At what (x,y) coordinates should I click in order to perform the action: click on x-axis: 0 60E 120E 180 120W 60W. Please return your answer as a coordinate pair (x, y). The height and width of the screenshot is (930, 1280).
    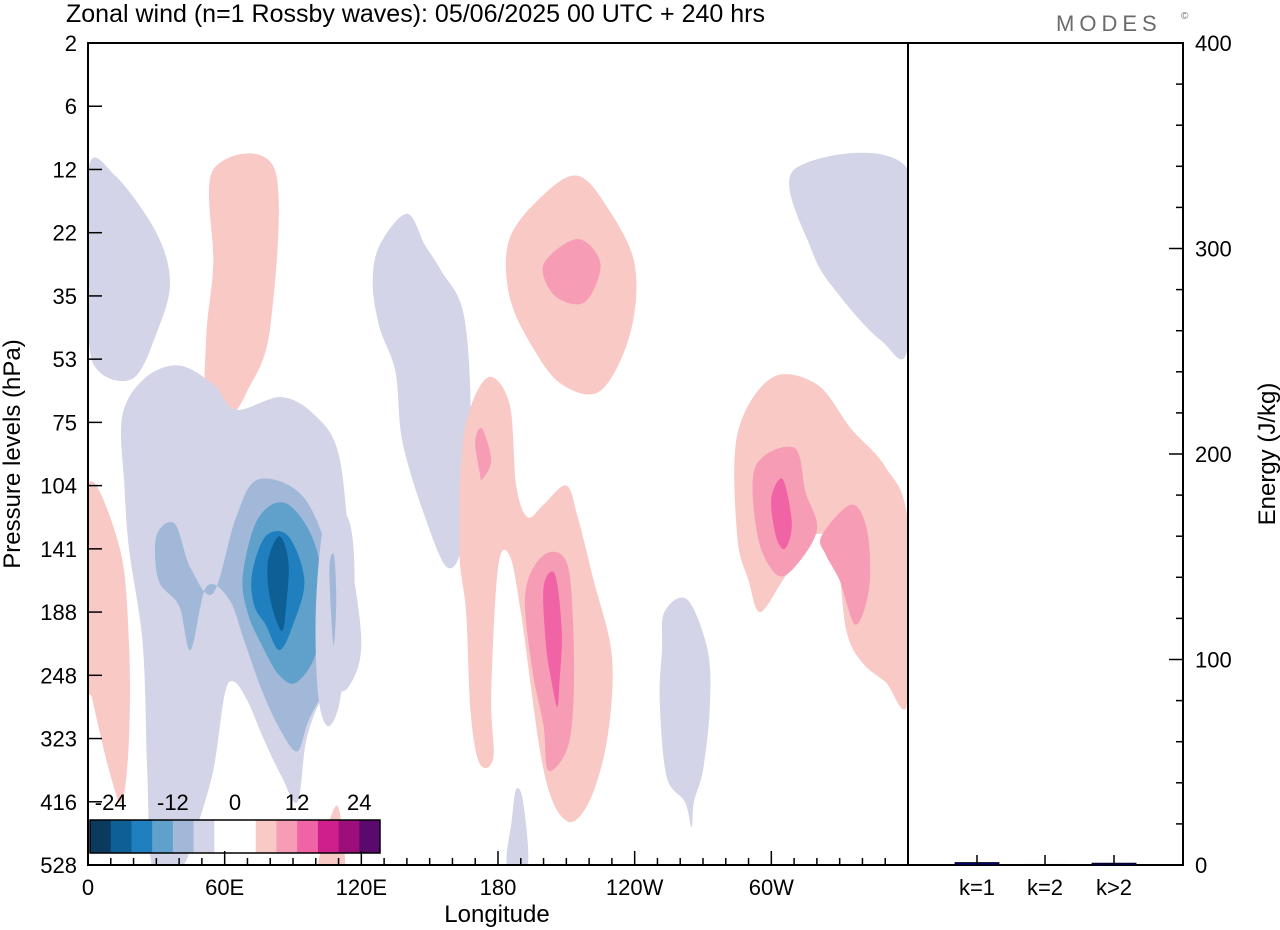
    Looking at the image, I should click on (495, 875).